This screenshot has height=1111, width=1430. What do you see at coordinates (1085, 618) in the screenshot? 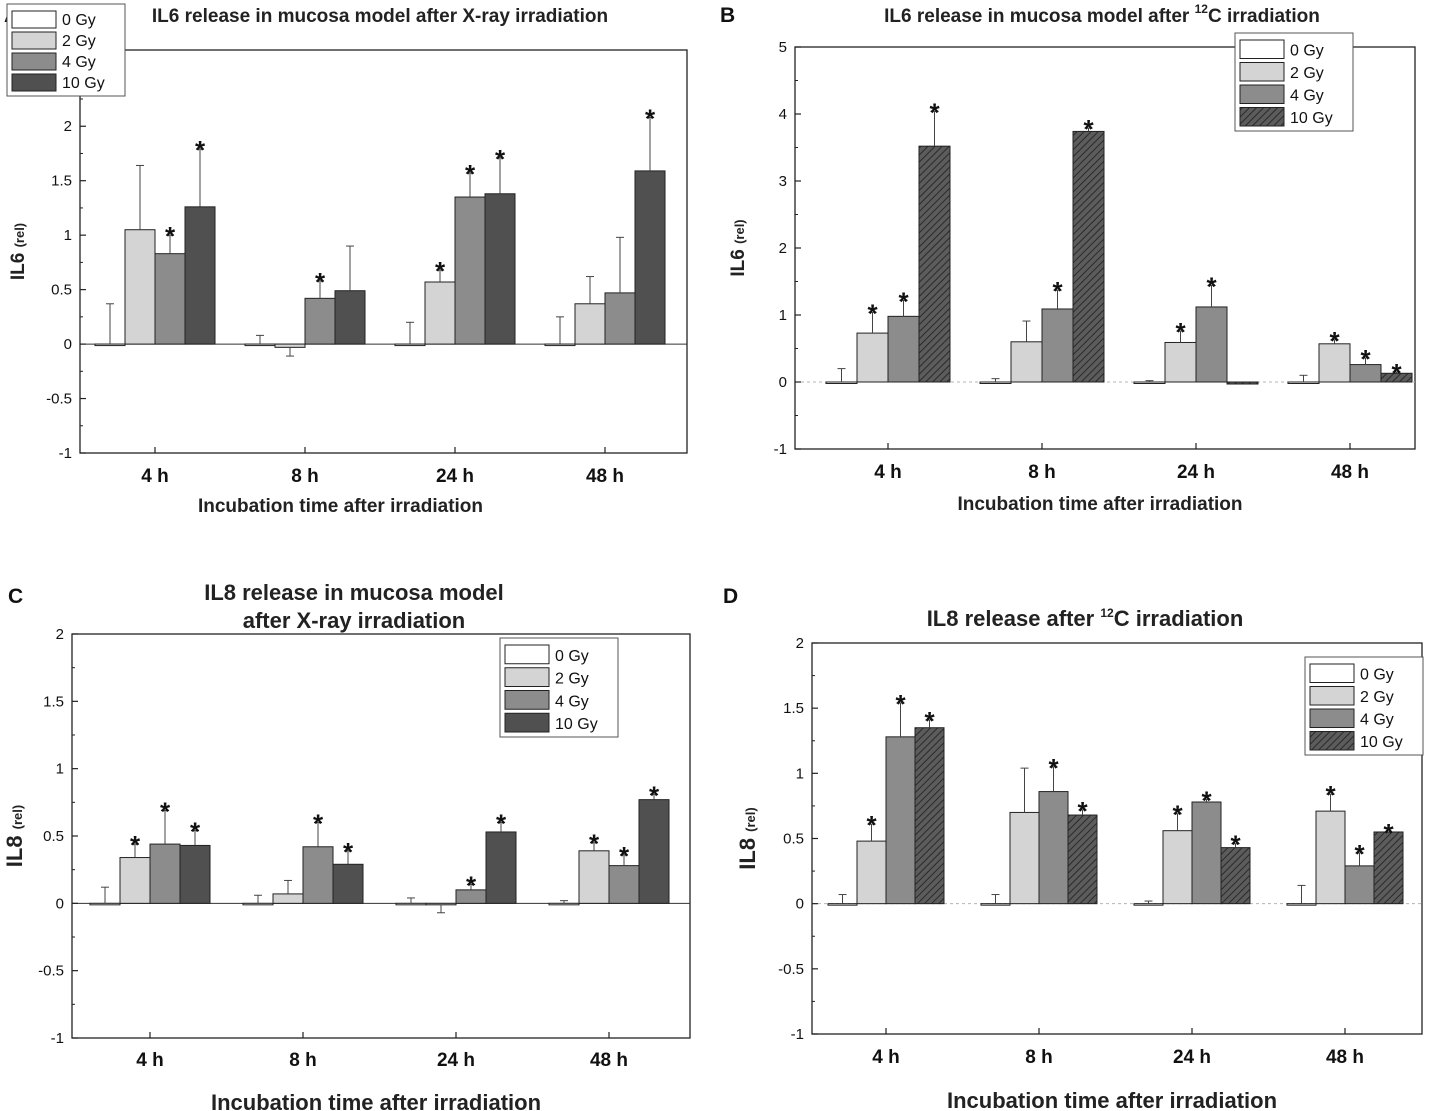
I see `chart-title: IL8 release after 12C irradiation` at bounding box center [1085, 618].